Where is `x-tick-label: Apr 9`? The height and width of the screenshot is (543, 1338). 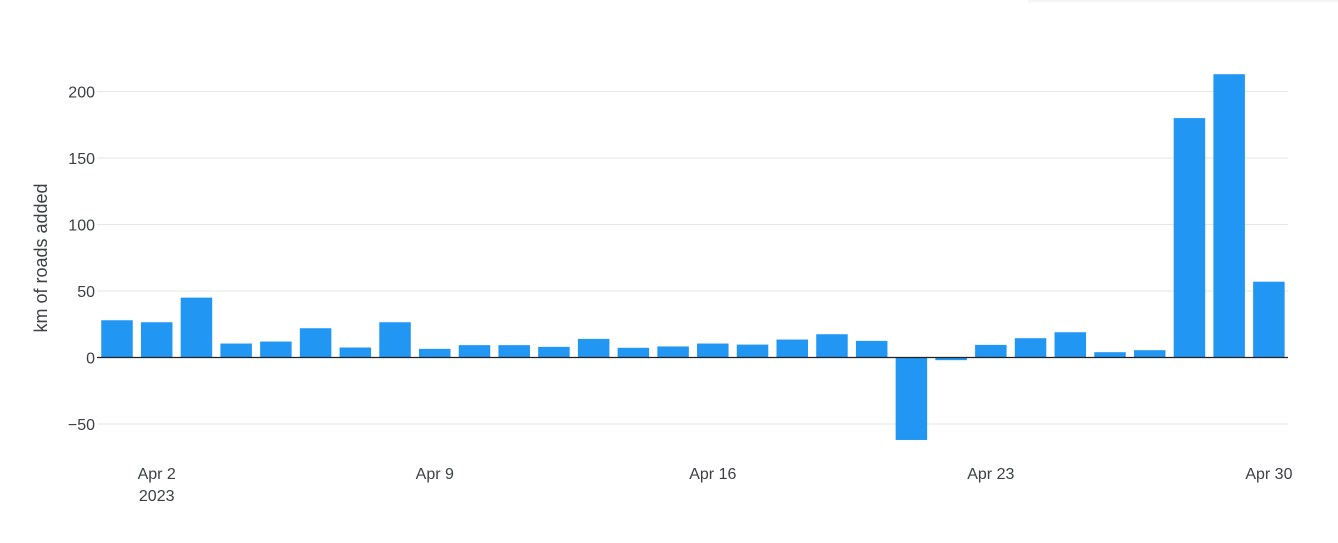
x-tick-label: Apr 9 is located at coordinates (435, 474).